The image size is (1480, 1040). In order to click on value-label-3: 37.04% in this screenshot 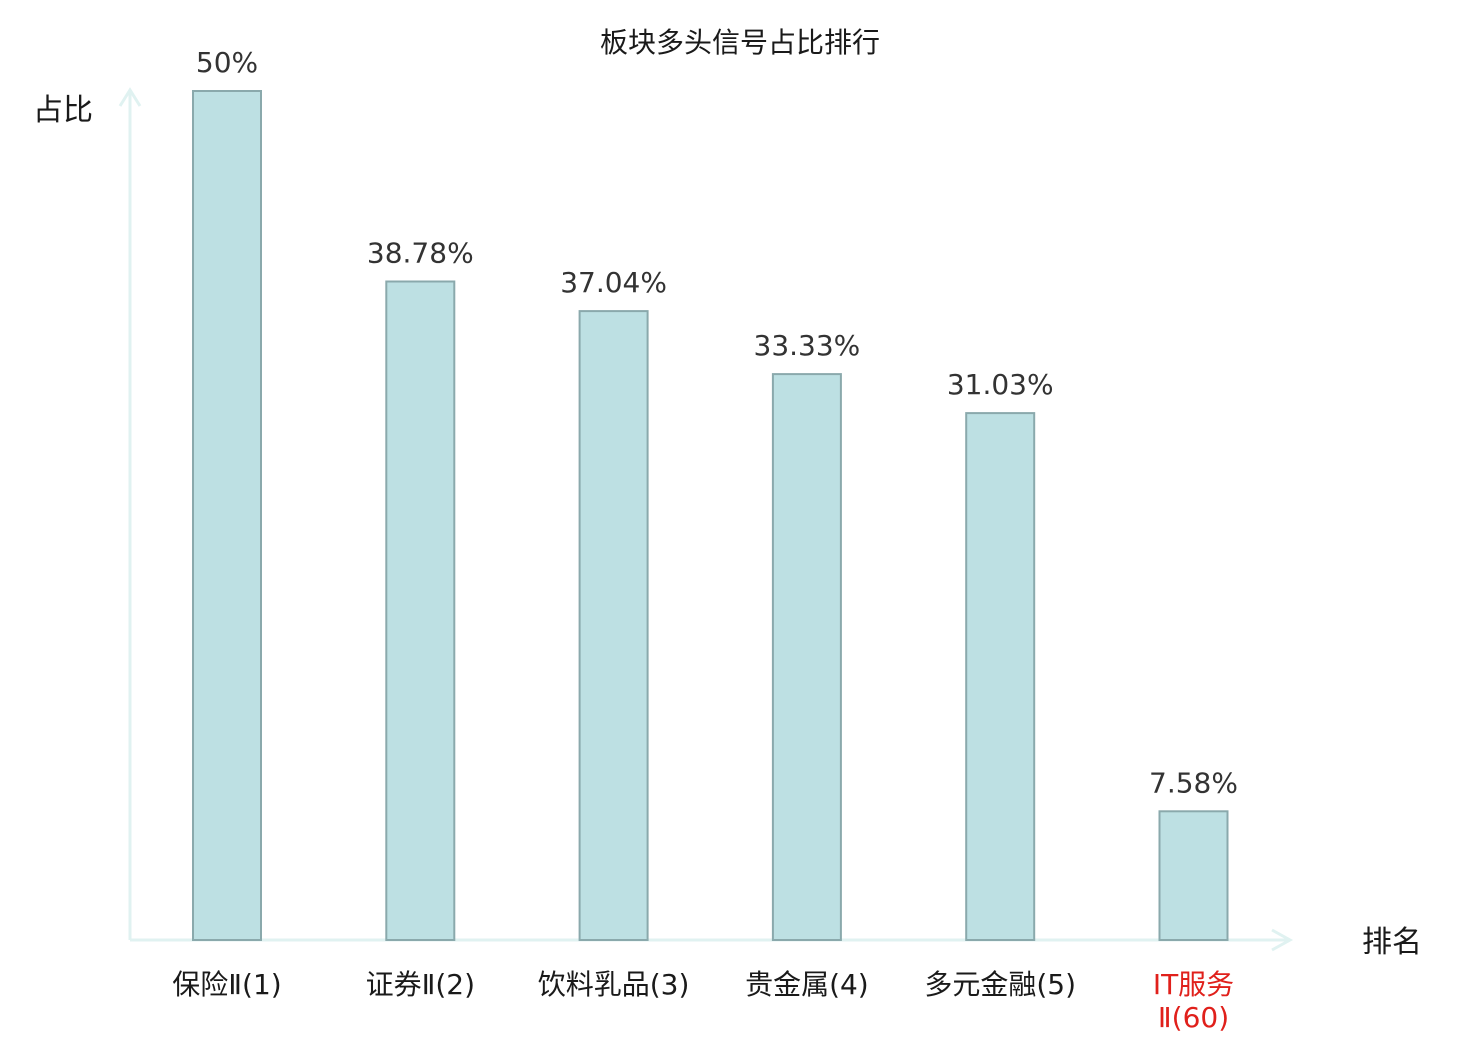, I will do `click(613, 282)`.